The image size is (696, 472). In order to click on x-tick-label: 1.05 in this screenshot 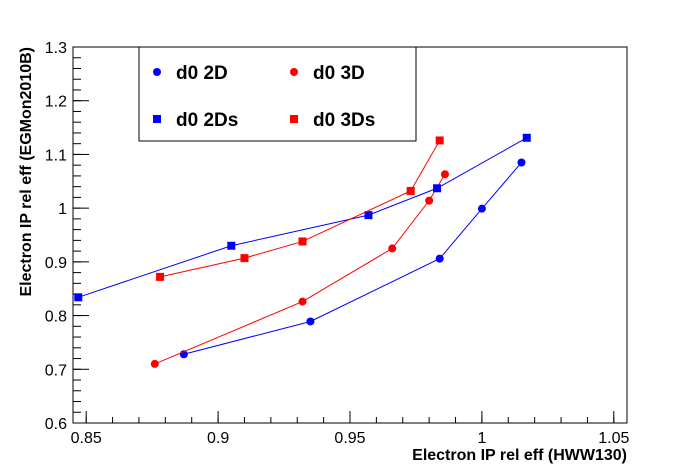, I will do `click(613, 438)`.